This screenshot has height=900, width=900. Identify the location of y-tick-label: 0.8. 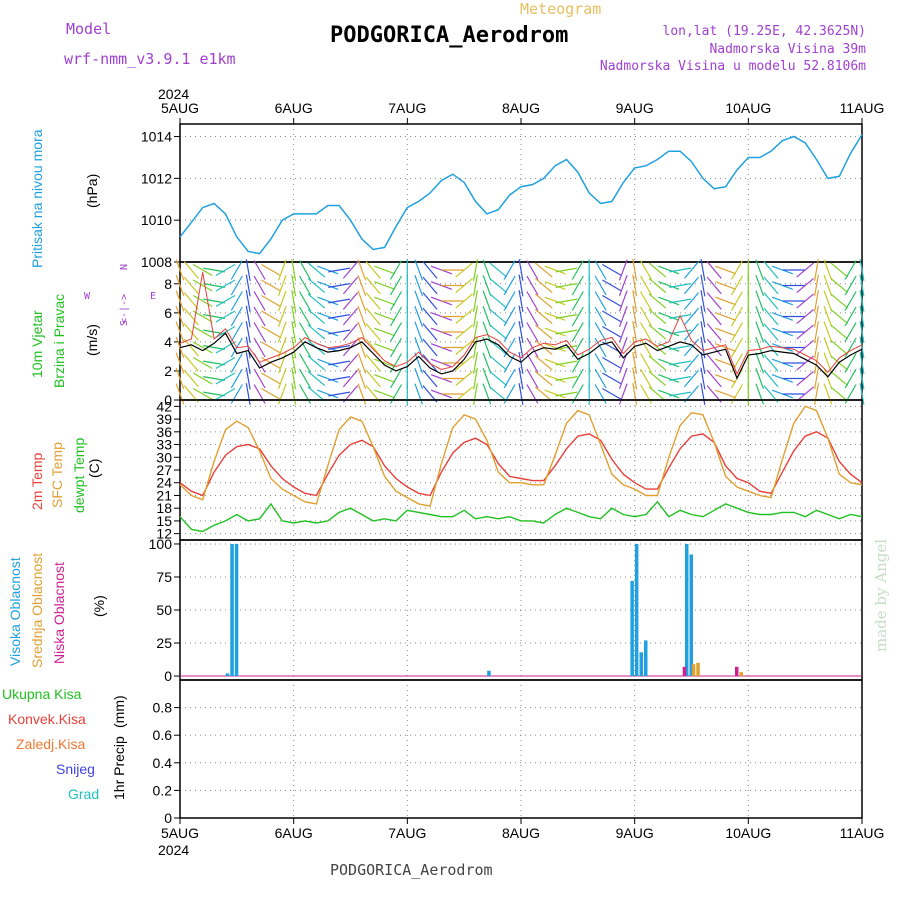
(163, 708).